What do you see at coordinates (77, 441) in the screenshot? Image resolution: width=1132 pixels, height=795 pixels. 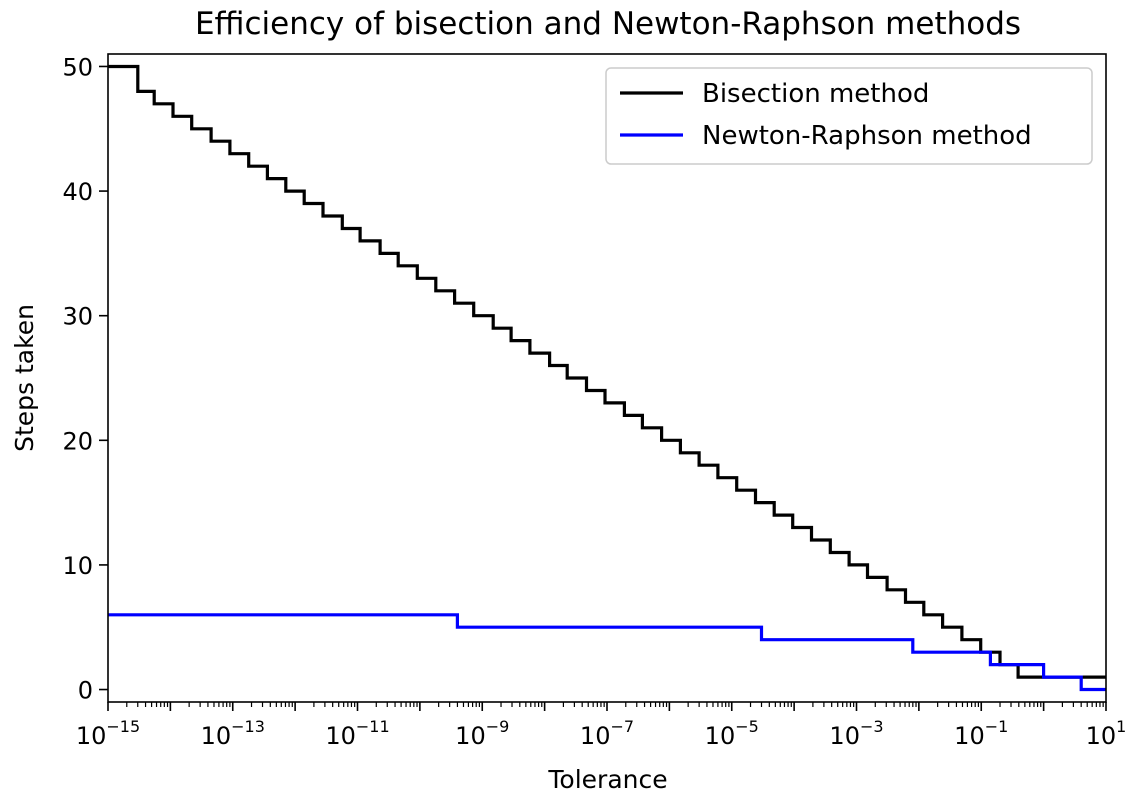 I see `y-tick-label: 20` at bounding box center [77, 441].